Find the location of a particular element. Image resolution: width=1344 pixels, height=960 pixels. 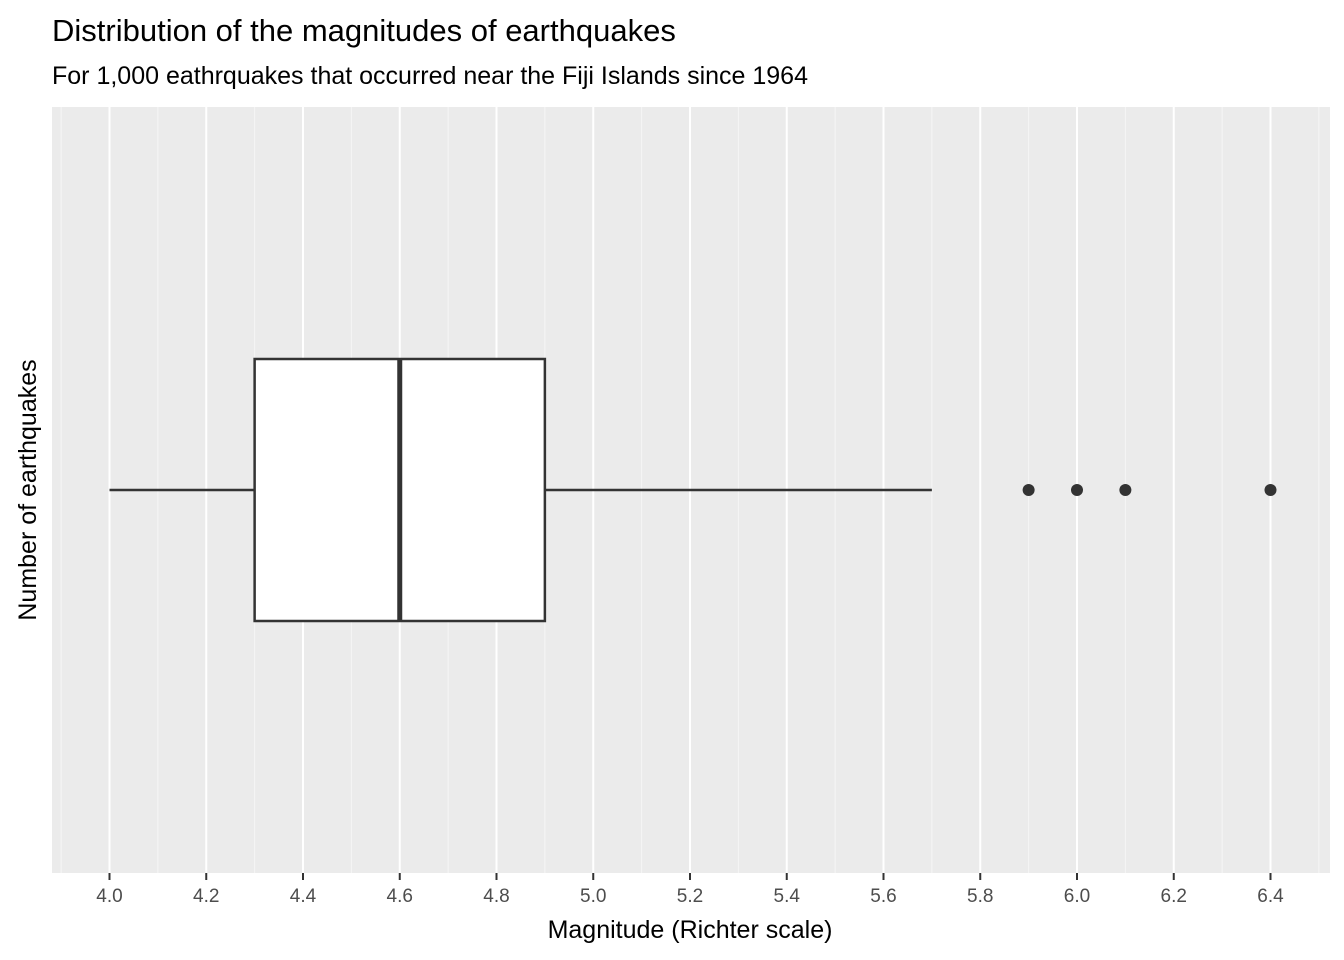

x-tick-label: 5.8 is located at coordinates (980, 896).